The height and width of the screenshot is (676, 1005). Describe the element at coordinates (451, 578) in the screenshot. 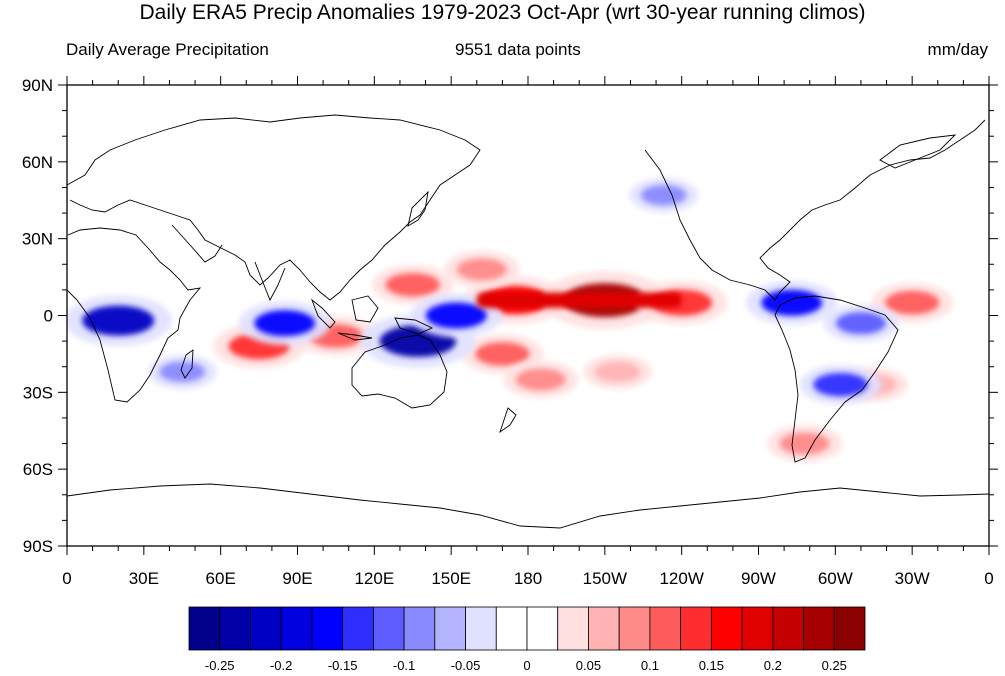

I see `x-tick-label: 150E` at that location.